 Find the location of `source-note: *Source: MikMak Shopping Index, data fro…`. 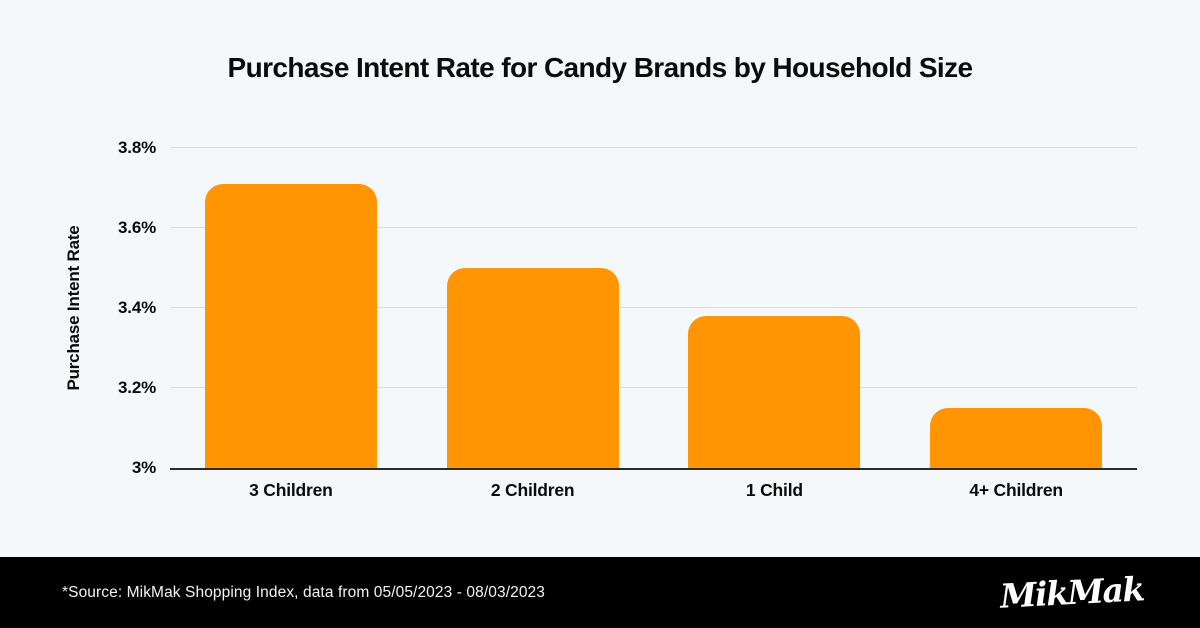

source-note: *Source: MikMak Shopping Index, data fro… is located at coordinates (303, 592).